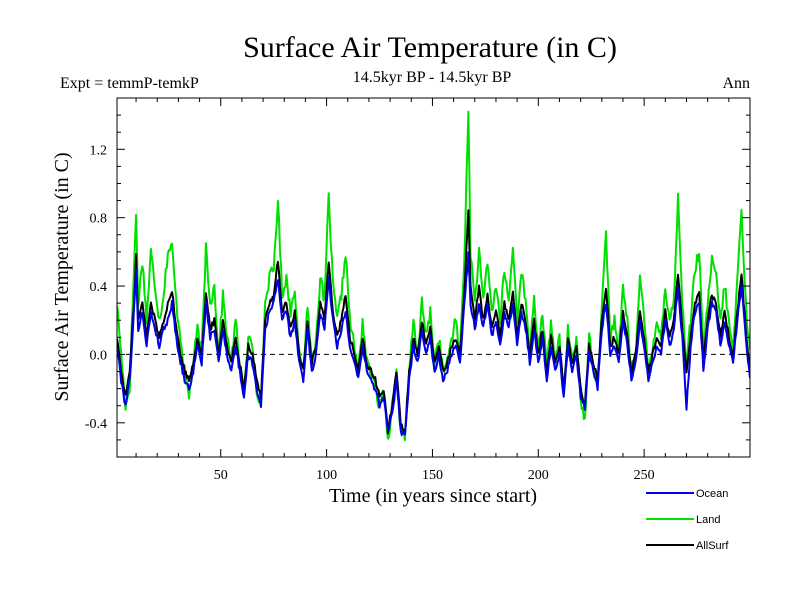  I want to click on experiment-label: Expt = temmP-temkP, so click(129, 83).